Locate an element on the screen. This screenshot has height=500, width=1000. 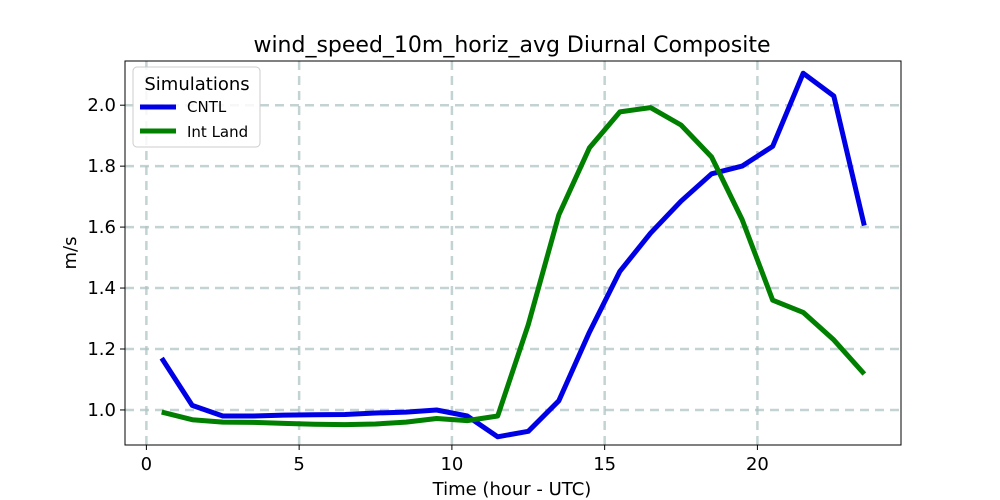
x-tick-label: 0 is located at coordinates (146, 464).